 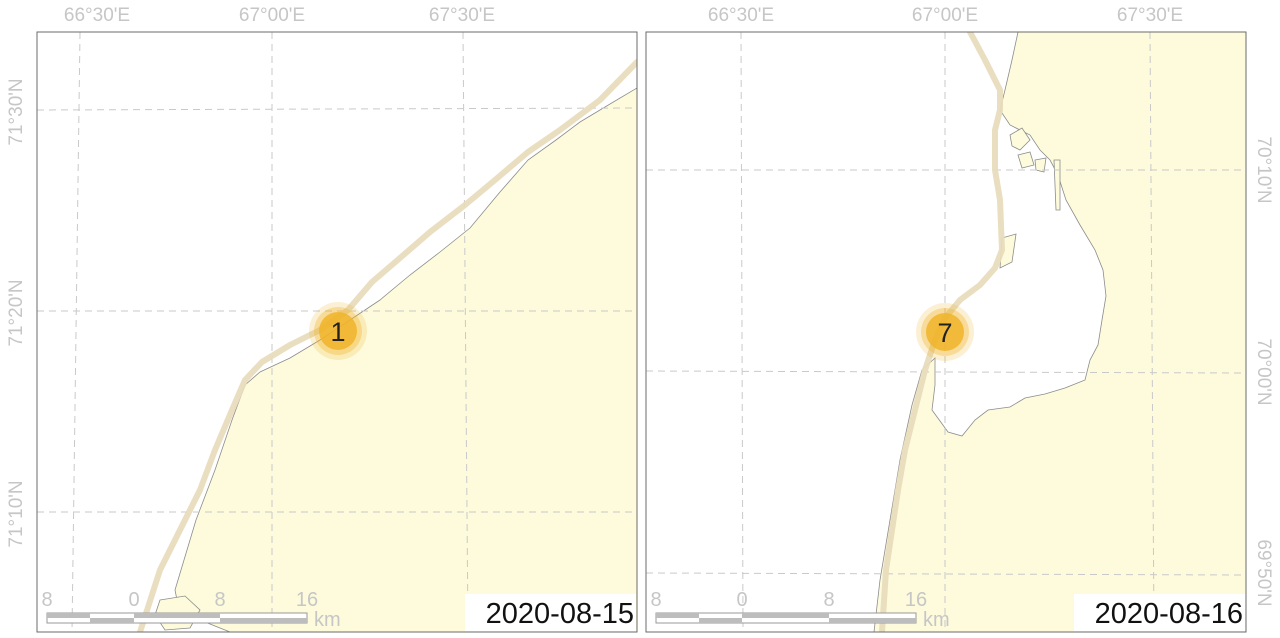 What do you see at coordinates (1169, 614) in the screenshot?
I see `date-label: 2020-08-16` at bounding box center [1169, 614].